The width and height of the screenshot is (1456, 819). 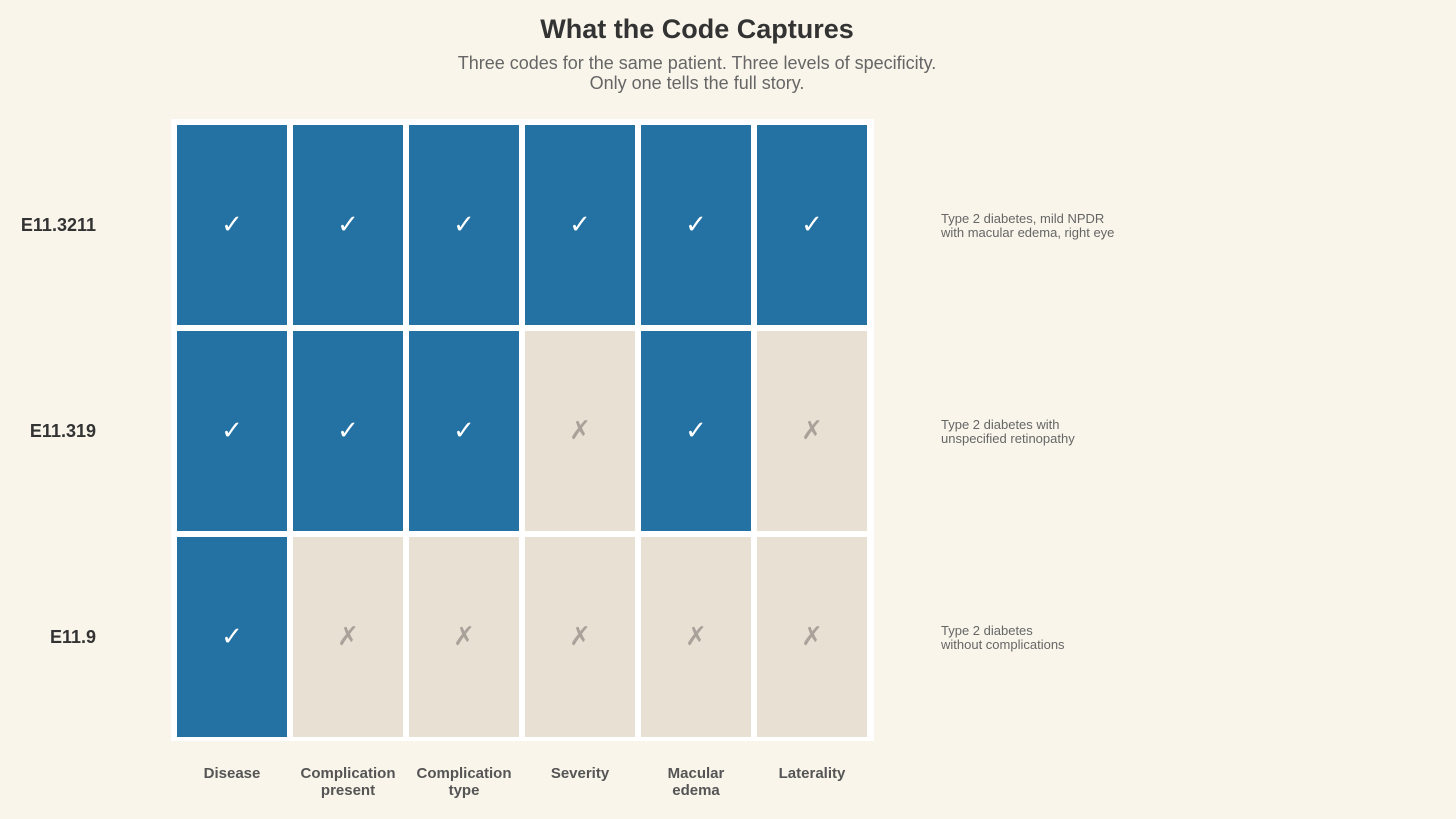 What do you see at coordinates (1028, 232) in the screenshot?
I see `row-description-line: with macular edema, right eye` at bounding box center [1028, 232].